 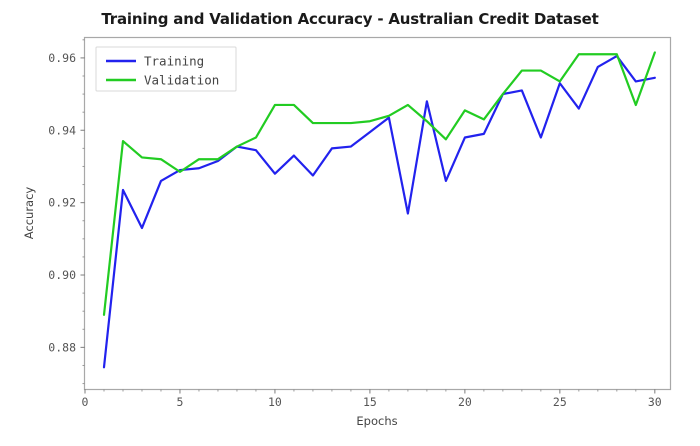 What do you see at coordinates (62, 130) in the screenshot?
I see `y-tick-label: 0.94` at bounding box center [62, 130].